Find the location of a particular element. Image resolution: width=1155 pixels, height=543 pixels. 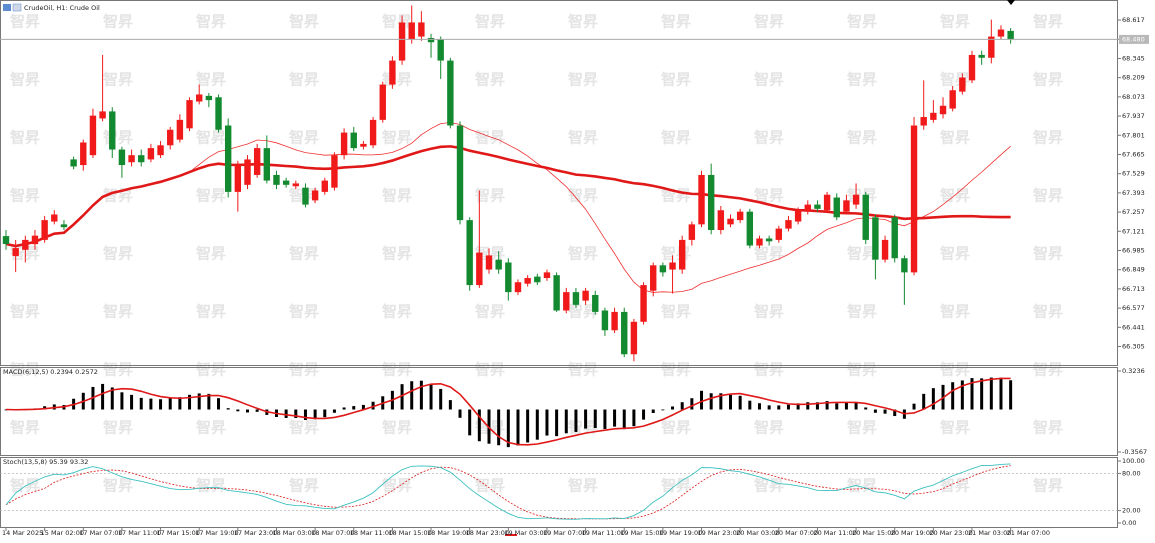

y-tick-label: 0.3236 is located at coordinates (1133, 371).